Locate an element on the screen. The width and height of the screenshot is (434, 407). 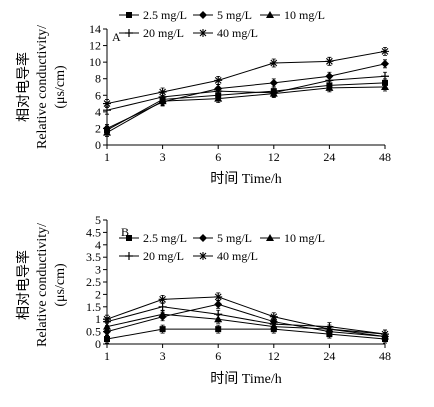
x-tick-label: 3 is located at coordinates (163, 356).